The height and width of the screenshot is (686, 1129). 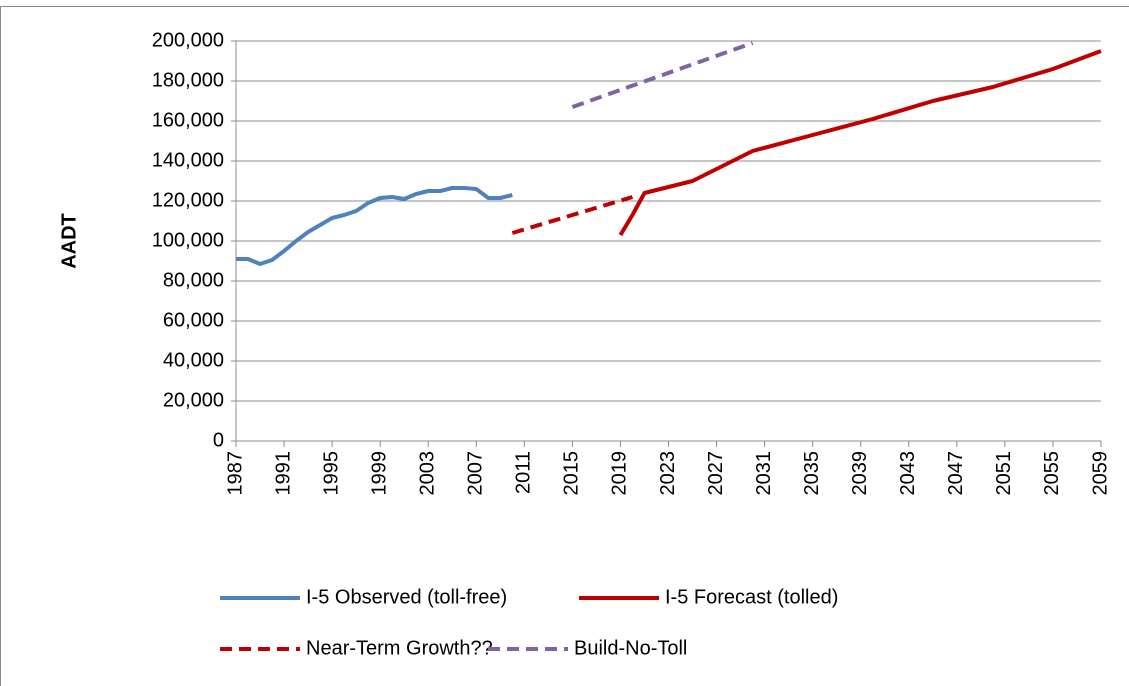 I want to click on x-tick-label: 2047, so click(x=956, y=473).